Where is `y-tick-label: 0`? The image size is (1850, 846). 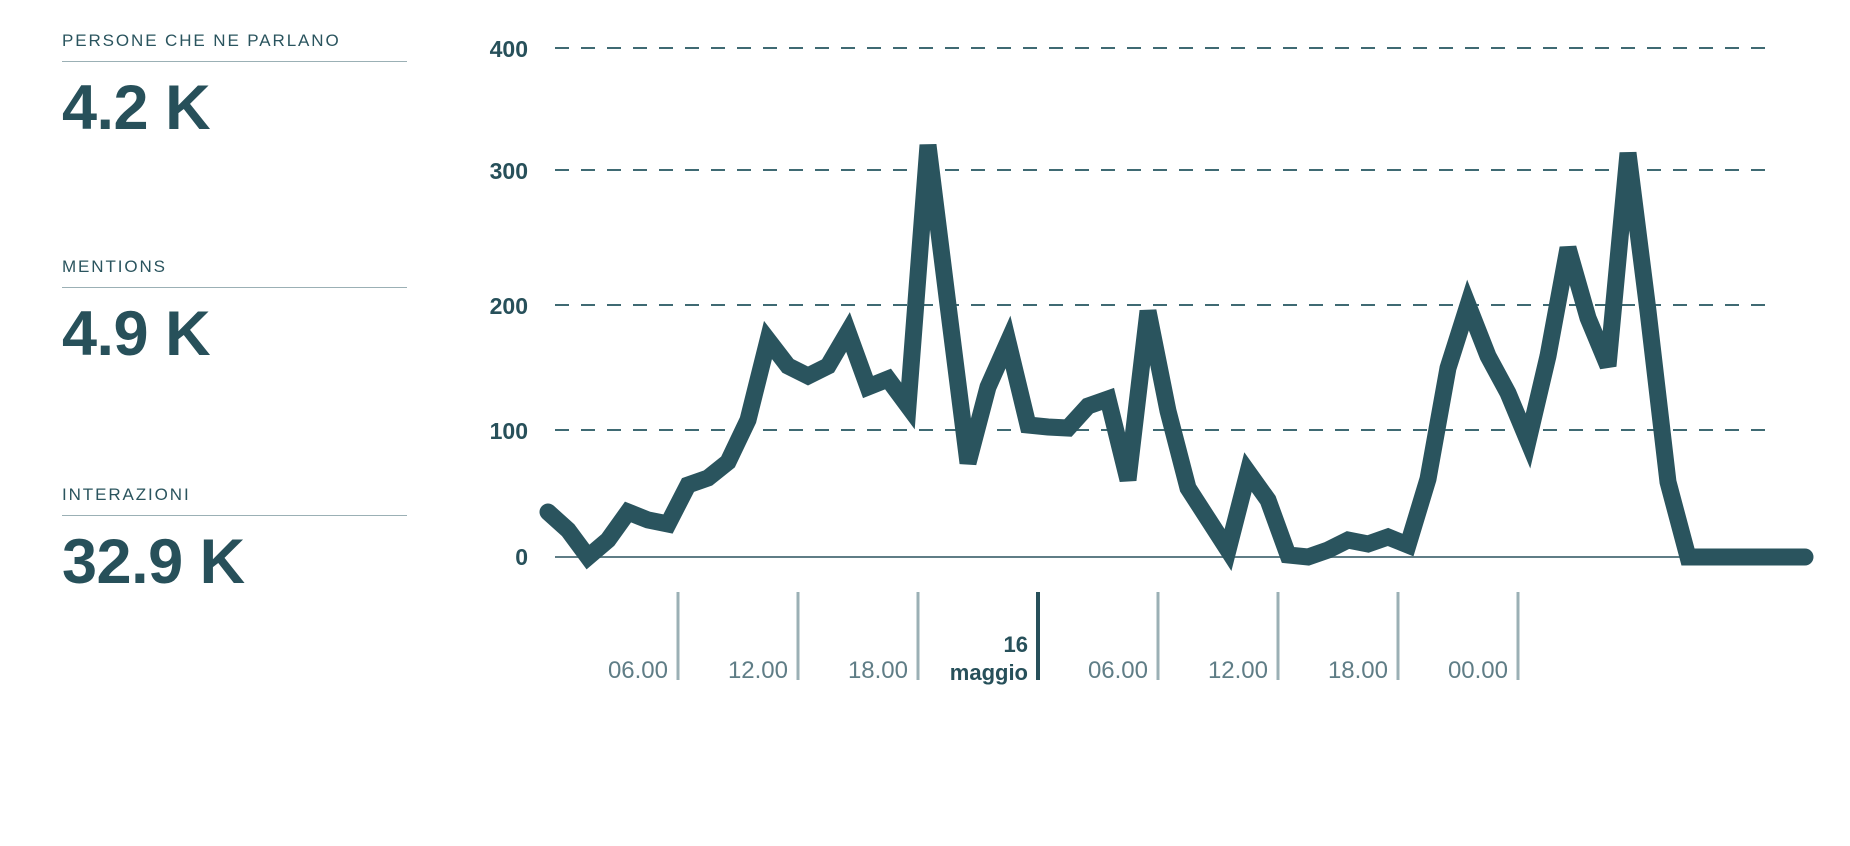 y-tick-label: 0 is located at coordinates (521, 557).